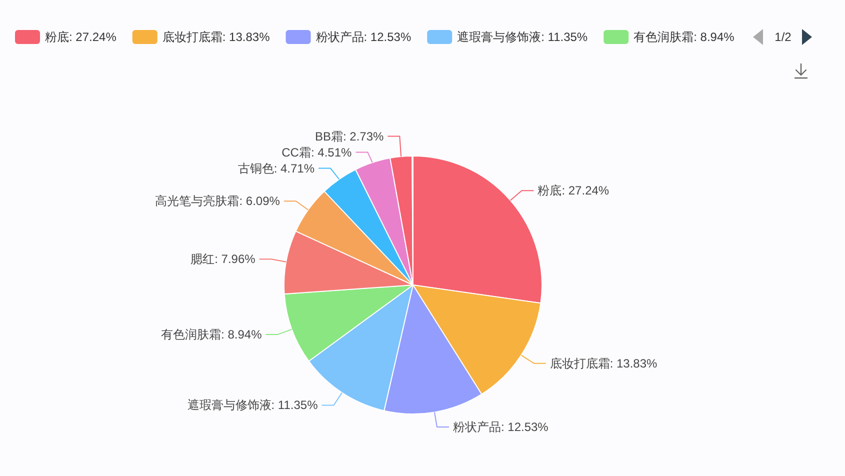  I want to click on slice-label: 高光笔与亮肤霜: 6.09%, so click(217, 201).